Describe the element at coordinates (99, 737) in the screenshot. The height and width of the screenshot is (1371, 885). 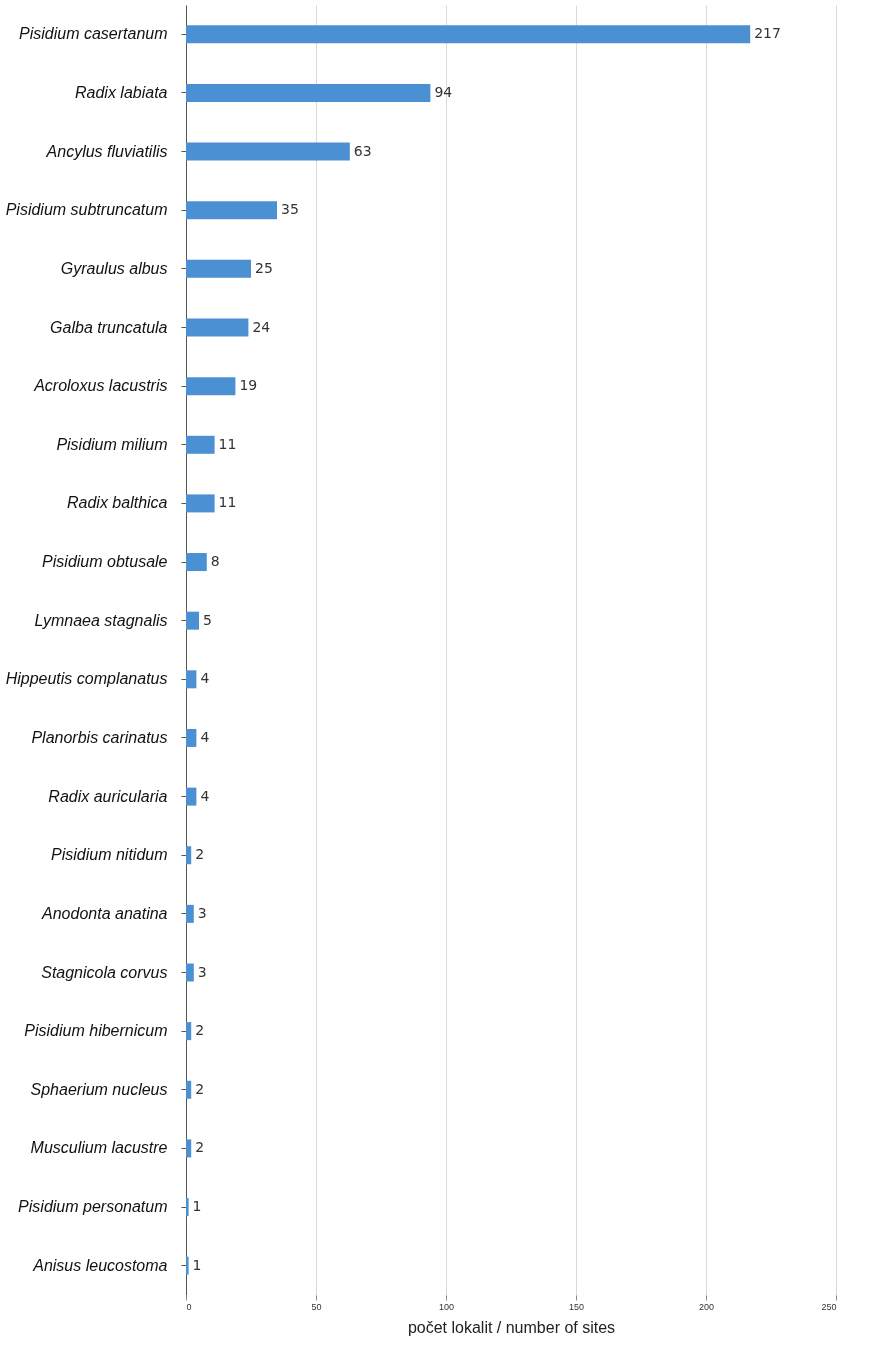
I see `y-tick-label: Planorbis carinatus` at that location.